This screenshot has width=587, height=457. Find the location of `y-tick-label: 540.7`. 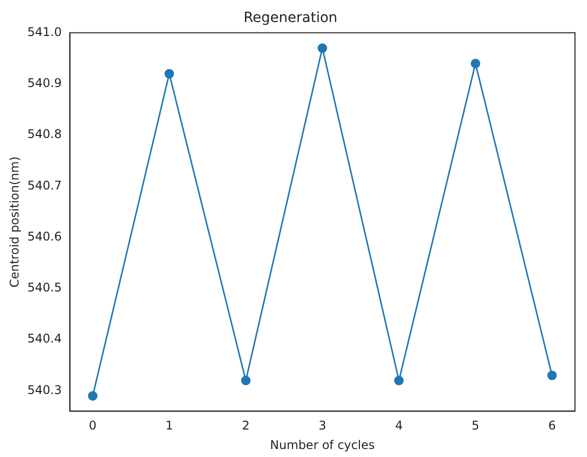

y-tick-label: 540.7 is located at coordinates (44, 185).